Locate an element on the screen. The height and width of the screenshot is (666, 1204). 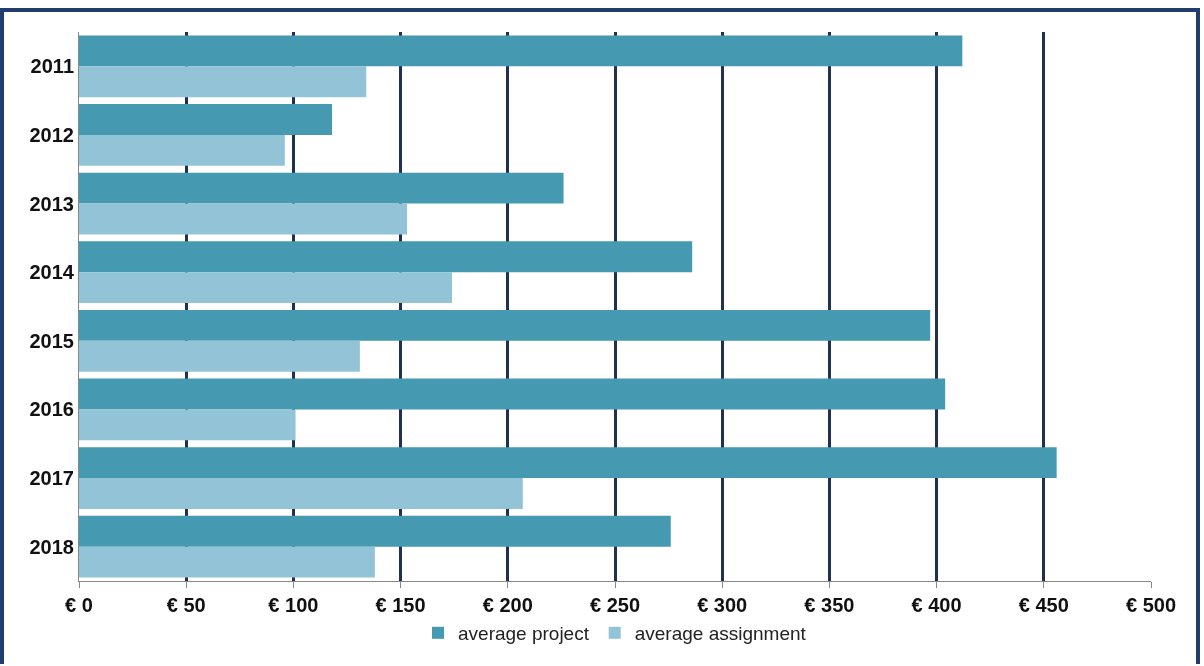
y-tick-label: 2011 is located at coordinates (52, 66).